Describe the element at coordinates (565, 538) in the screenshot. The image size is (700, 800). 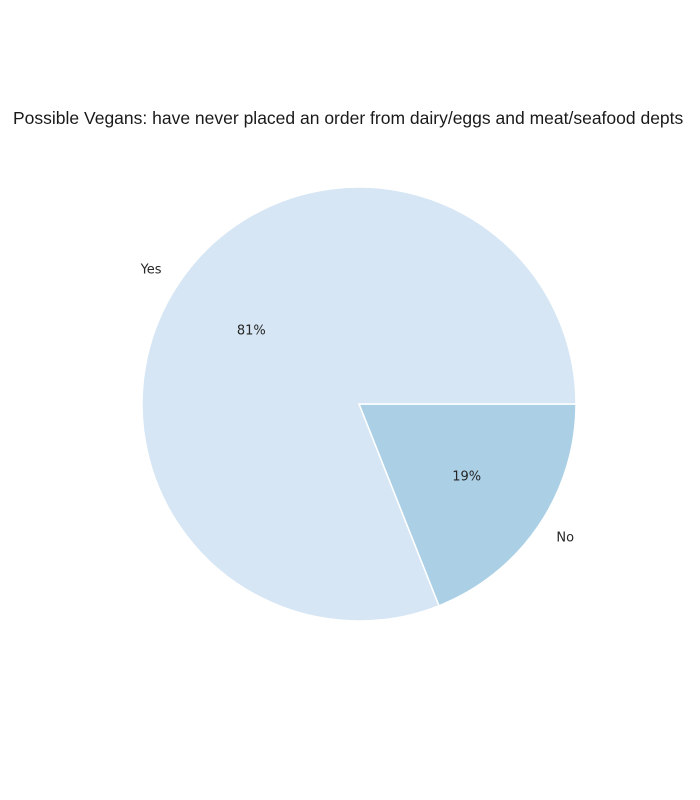
I see `pie-category-label-no: No` at that location.